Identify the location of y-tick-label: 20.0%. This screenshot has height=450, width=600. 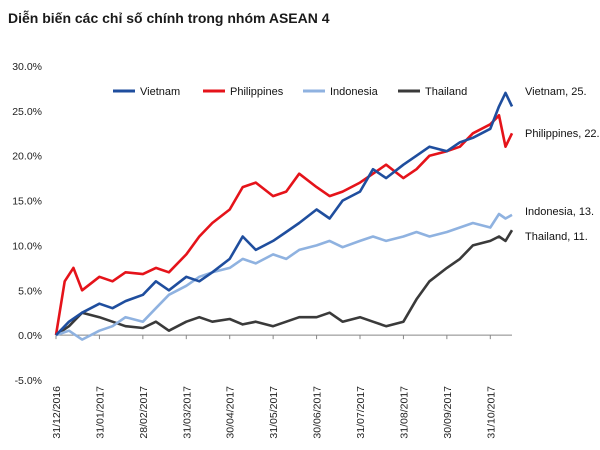
(27, 157).